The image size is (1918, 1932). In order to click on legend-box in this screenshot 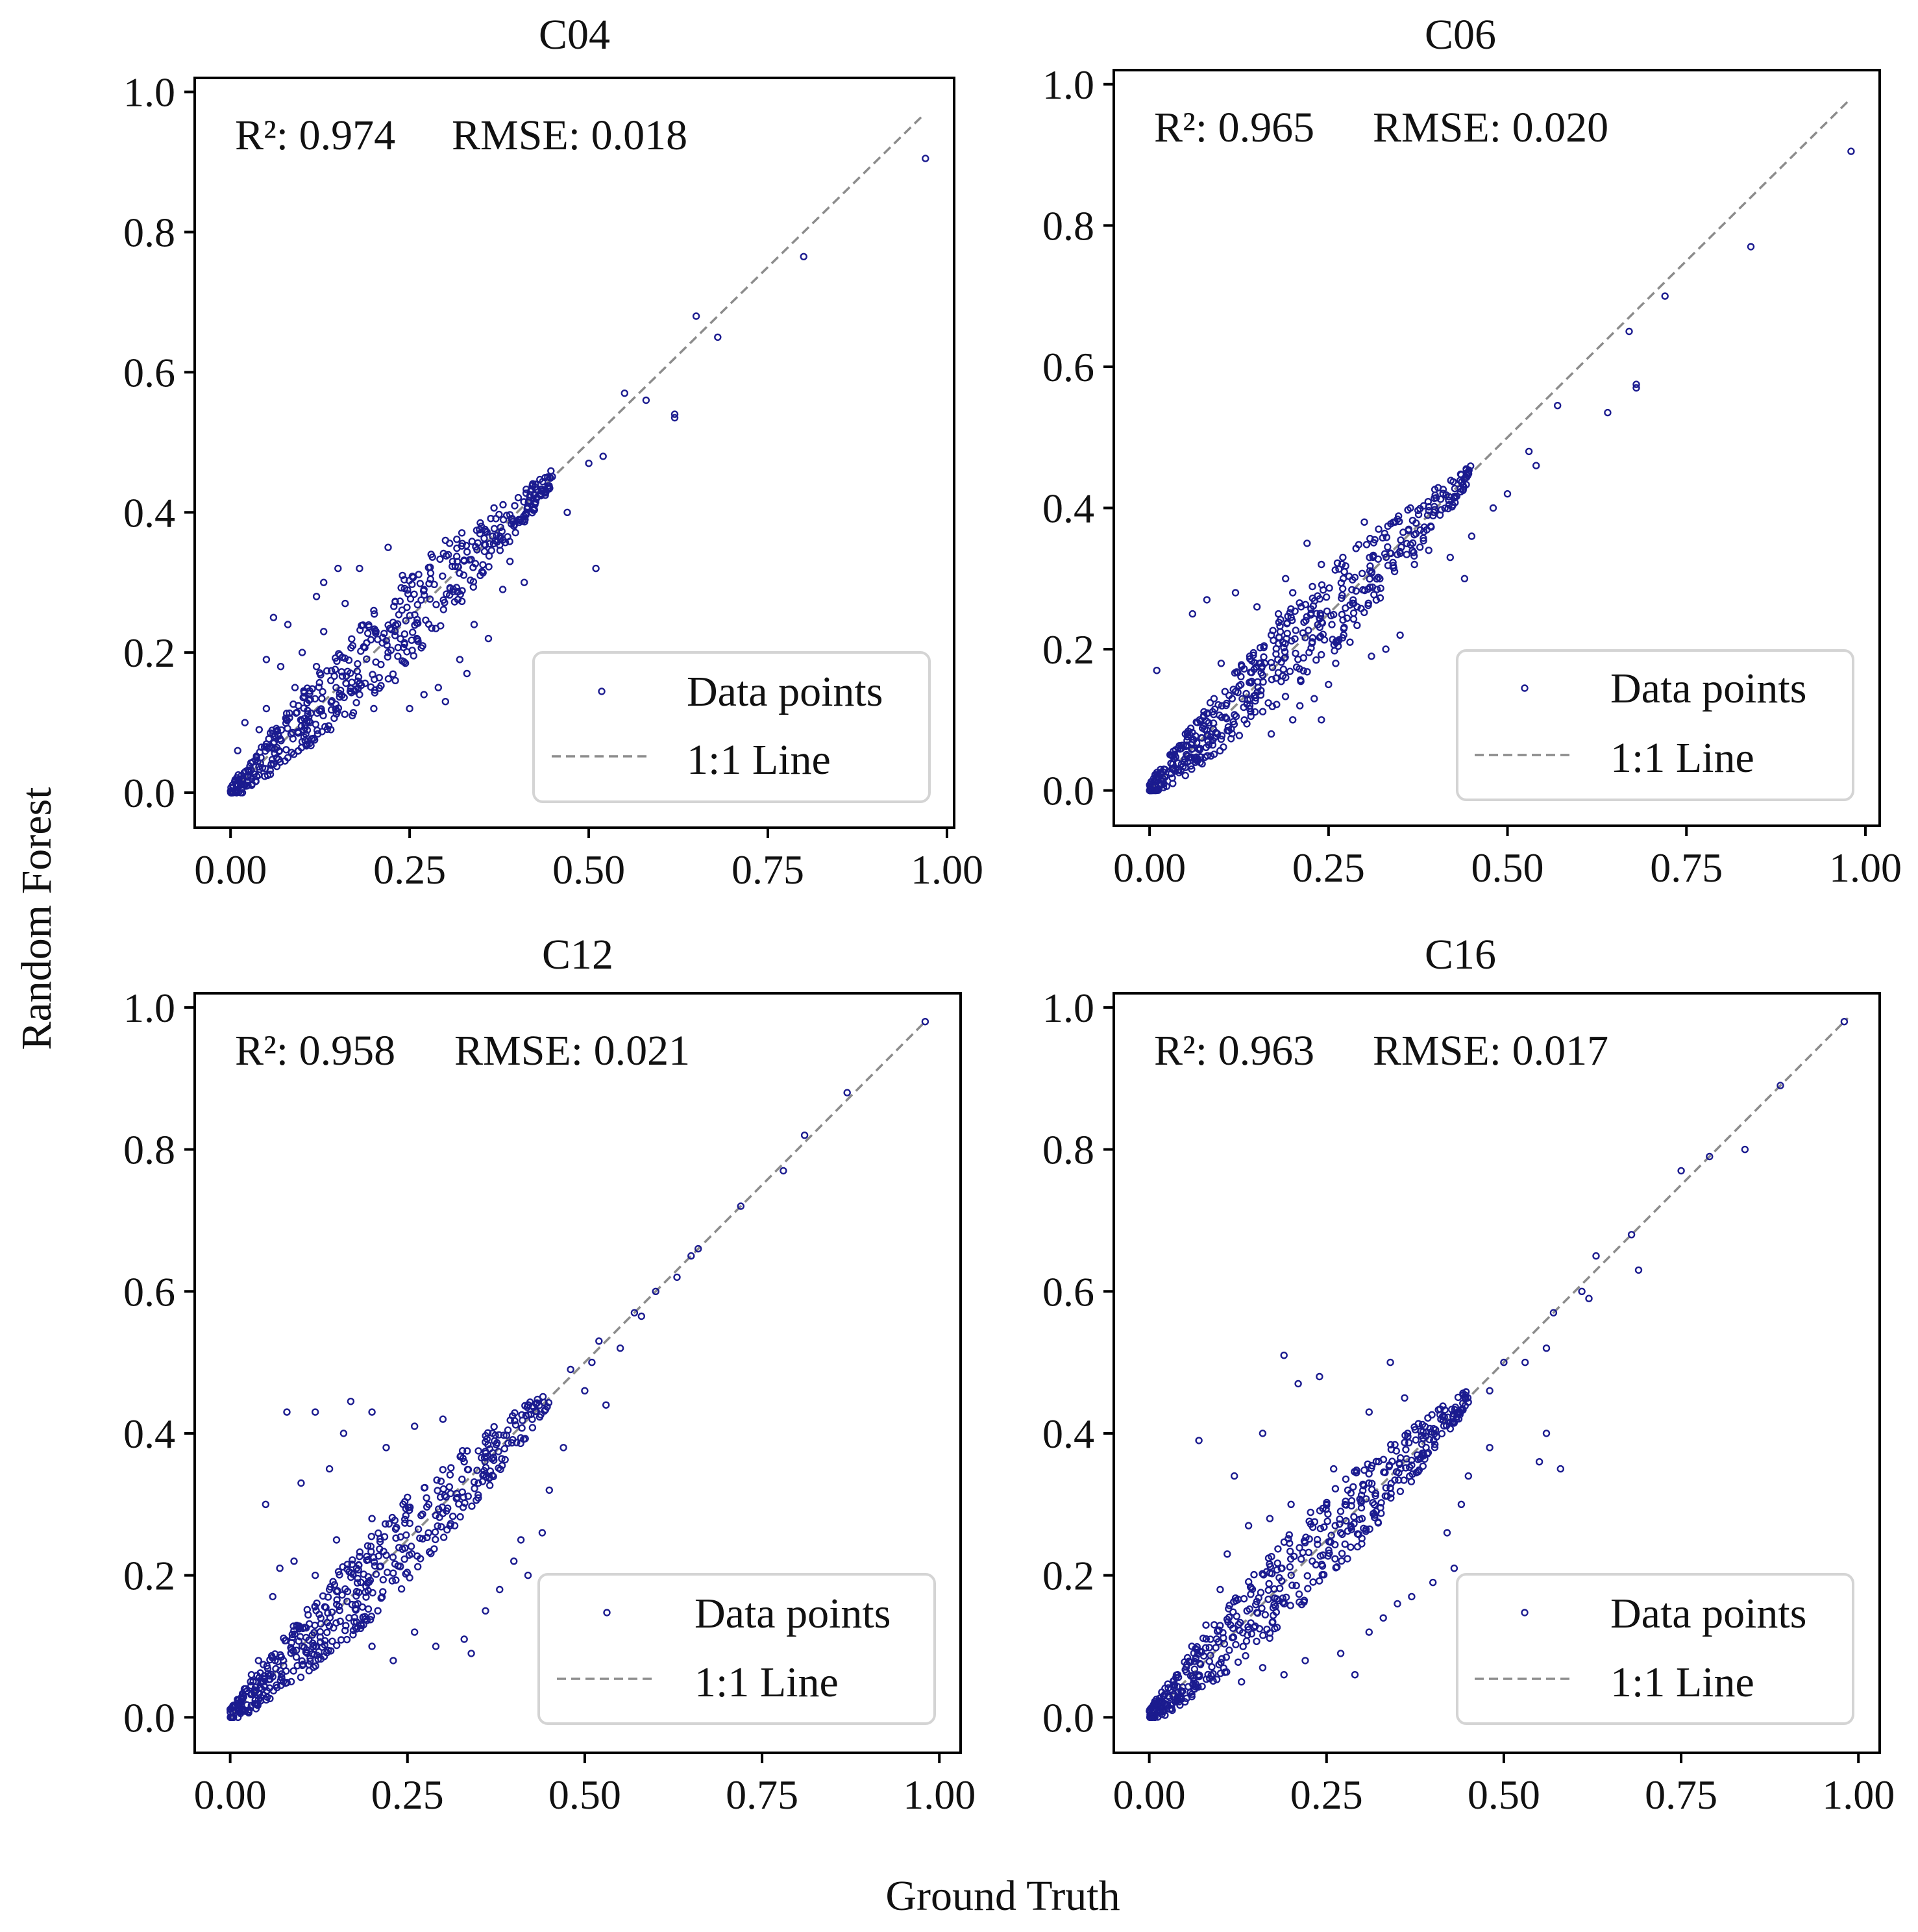, I will do `click(732, 727)`.